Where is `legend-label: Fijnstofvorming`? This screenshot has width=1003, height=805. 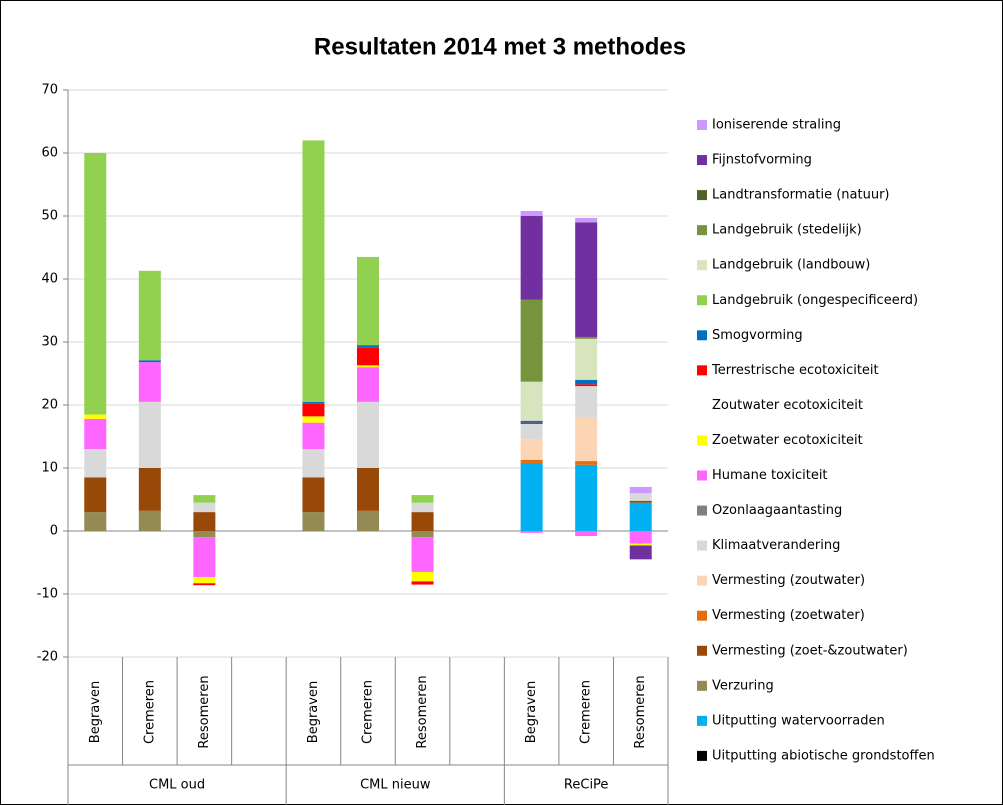
legend-label: Fijnstofvorming is located at coordinates (762, 160).